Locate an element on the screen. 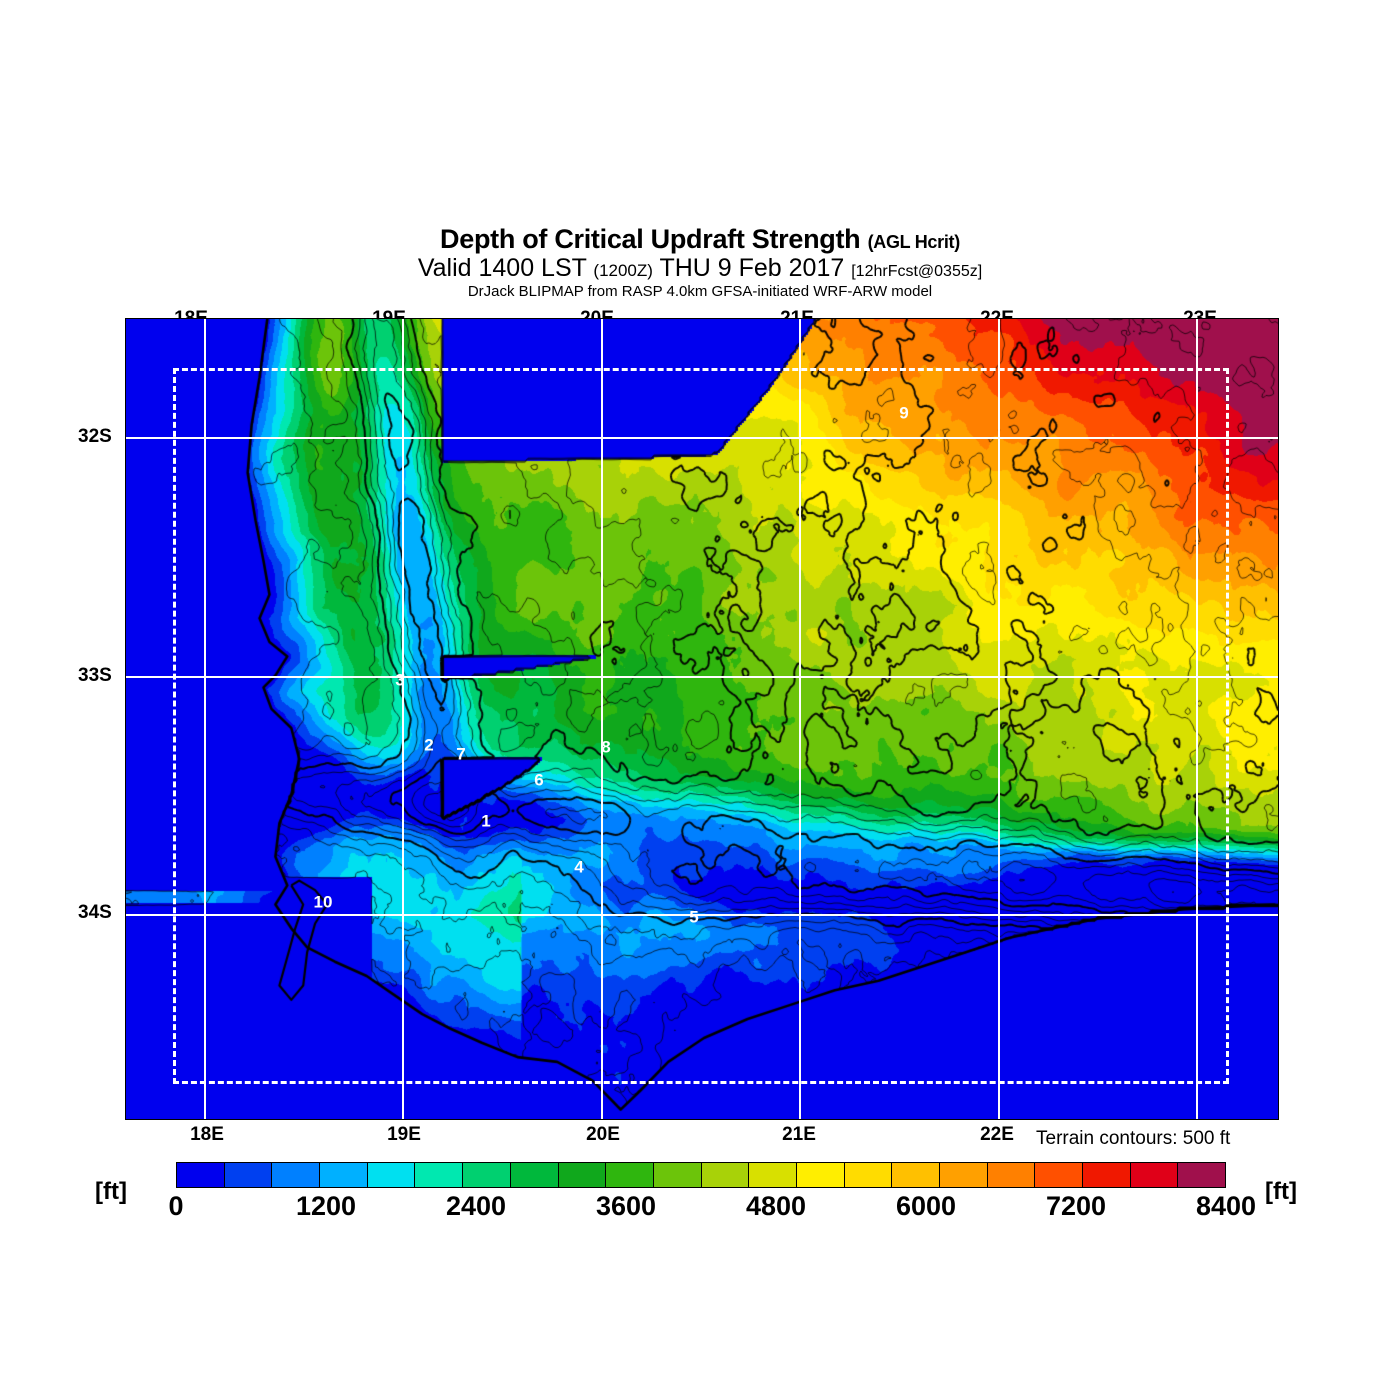 This screenshot has width=1400, height=1400. colorbar-tick-8400: 8400 is located at coordinates (1226, 1206).